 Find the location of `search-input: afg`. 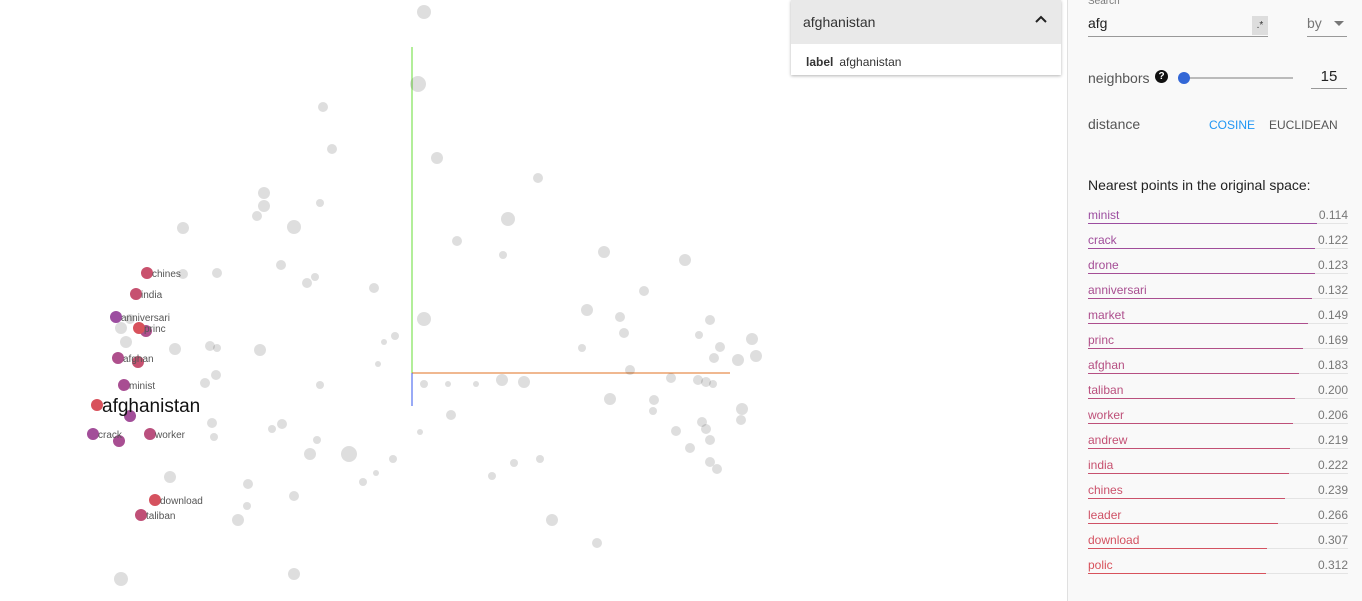

search-input: afg is located at coordinates (1098, 23).